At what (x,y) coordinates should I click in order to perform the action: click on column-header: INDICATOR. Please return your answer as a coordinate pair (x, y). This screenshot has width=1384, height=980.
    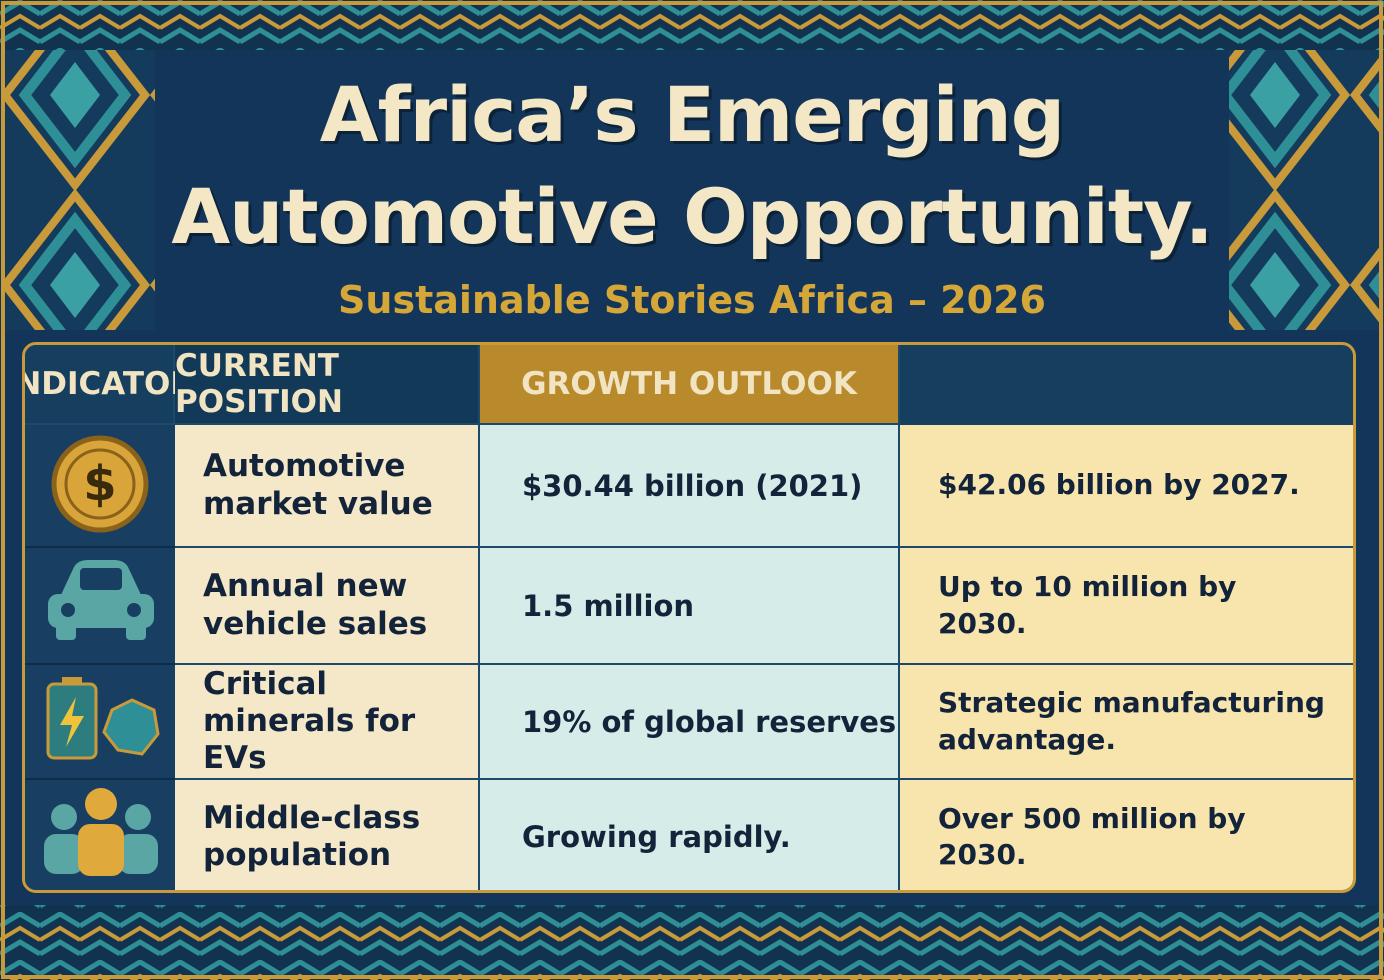
    Looking at the image, I should click on (109, 385).